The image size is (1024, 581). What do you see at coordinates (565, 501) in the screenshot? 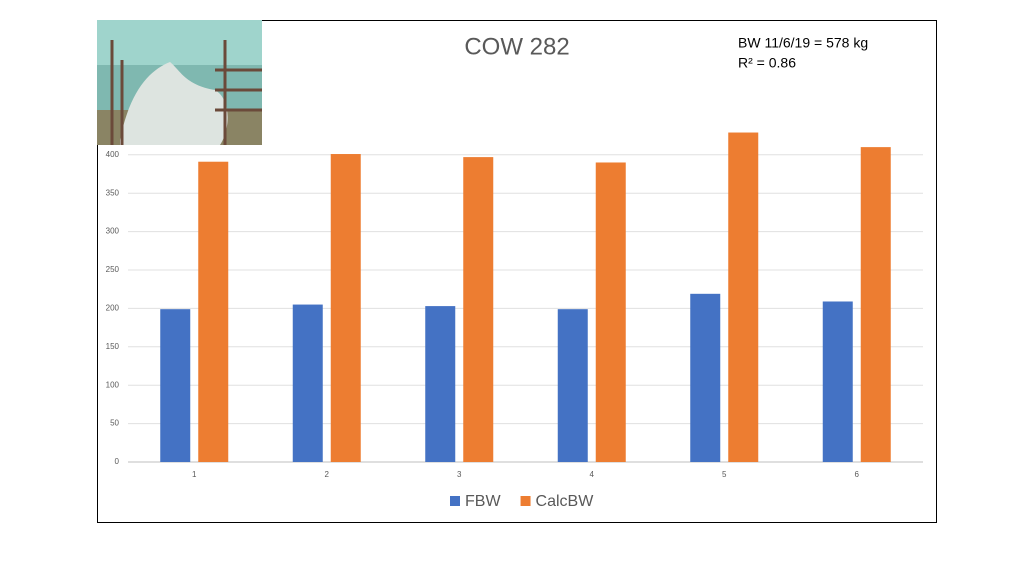
I see `legend-label: CalcBW` at bounding box center [565, 501].